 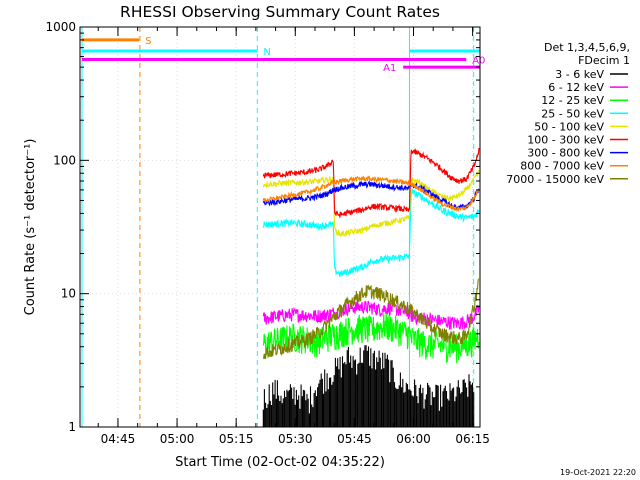 What do you see at coordinates (598, 472) in the screenshot?
I see `footer-date: 19-Oct-2021 22:20` at bounding box center [598, 472].